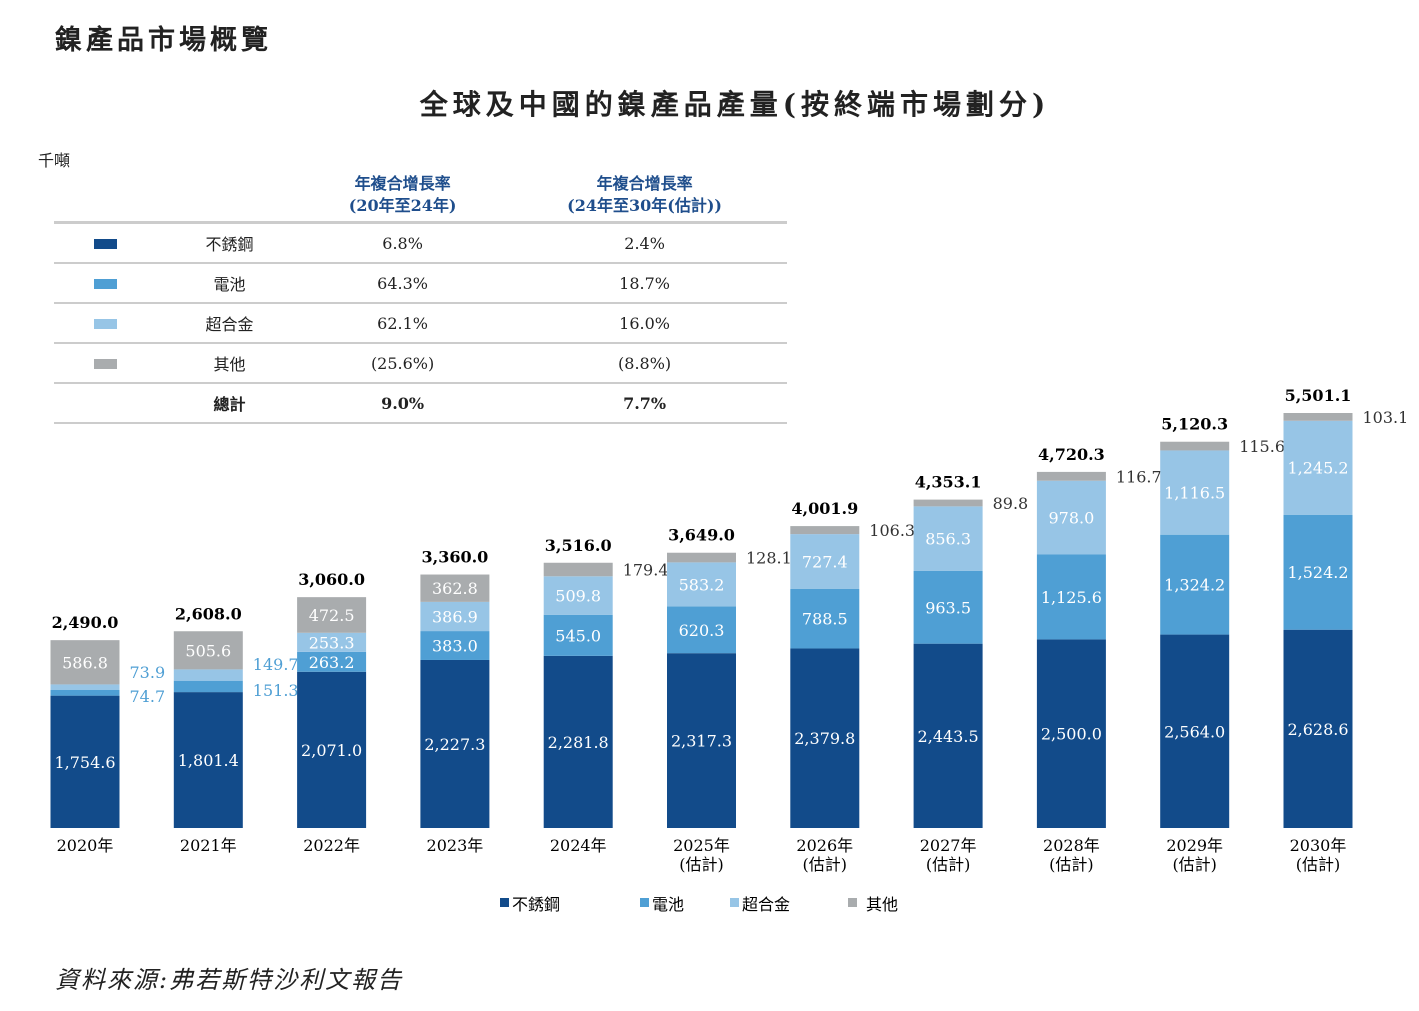 Image resolution: width=1419 pixels, height=1011 pixels. Describe the element at coordinates (1011, 503) in the screenshot. I see `data-label: 89.8` at that location.